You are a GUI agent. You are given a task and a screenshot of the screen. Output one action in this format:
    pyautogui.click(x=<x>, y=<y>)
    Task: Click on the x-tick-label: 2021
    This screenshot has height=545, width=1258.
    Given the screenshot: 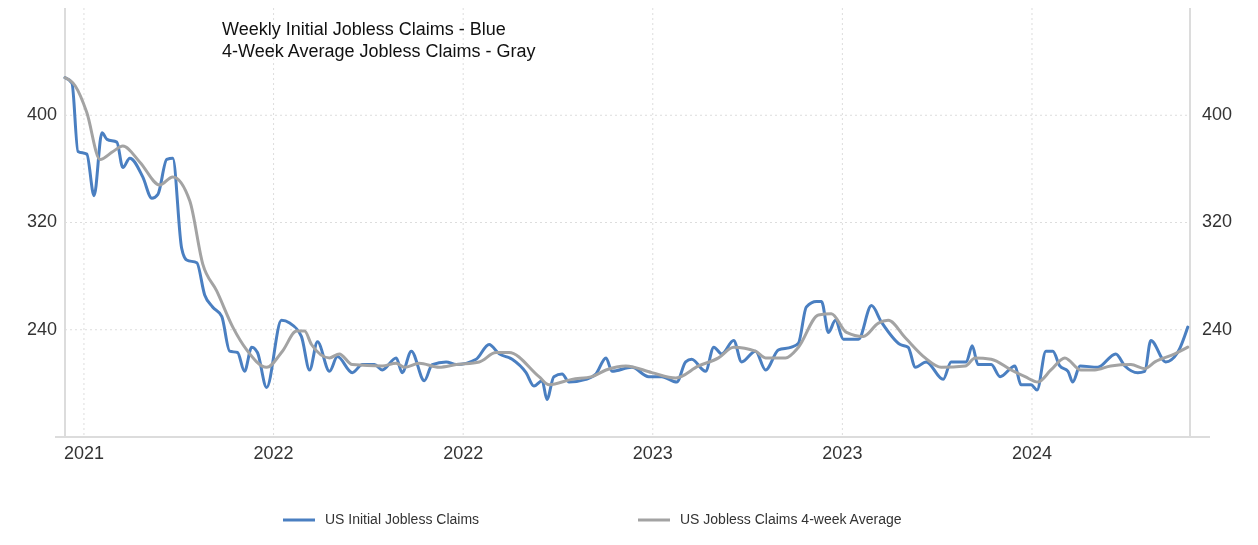 What is the action you would take?
    pyautogui.click(x=83, y=453)
    